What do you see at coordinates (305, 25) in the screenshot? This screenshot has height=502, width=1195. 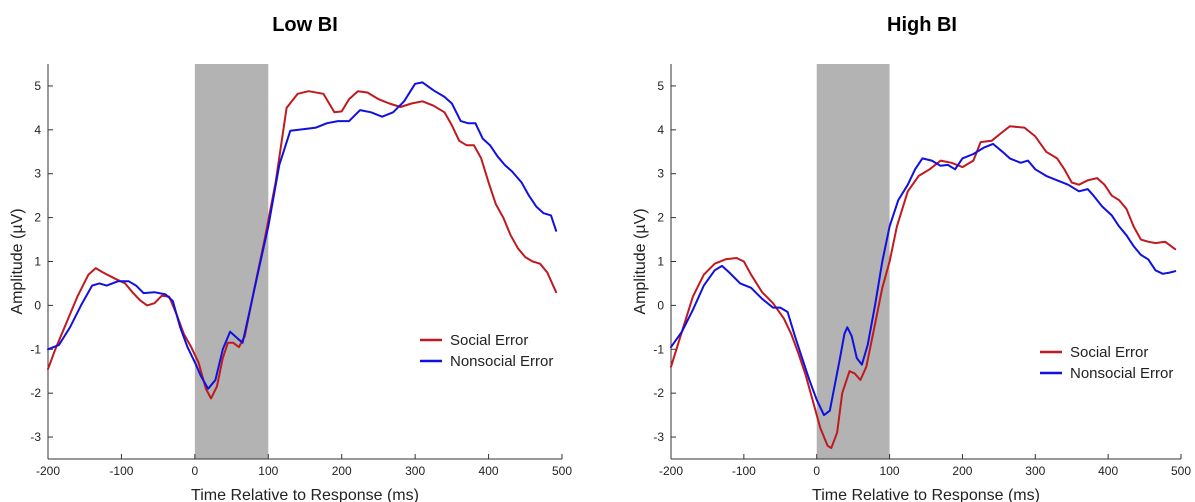 I see `chart-title: Low BI` at bounding box center [305, 25].